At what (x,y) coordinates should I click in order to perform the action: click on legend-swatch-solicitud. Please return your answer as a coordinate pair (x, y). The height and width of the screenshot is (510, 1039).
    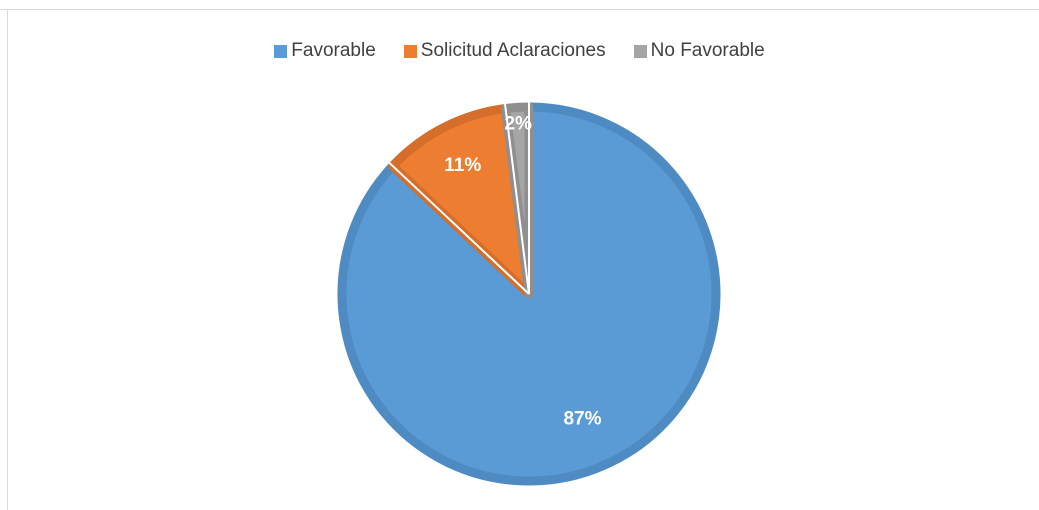
    Looking at the image, I should click on (410, 51).